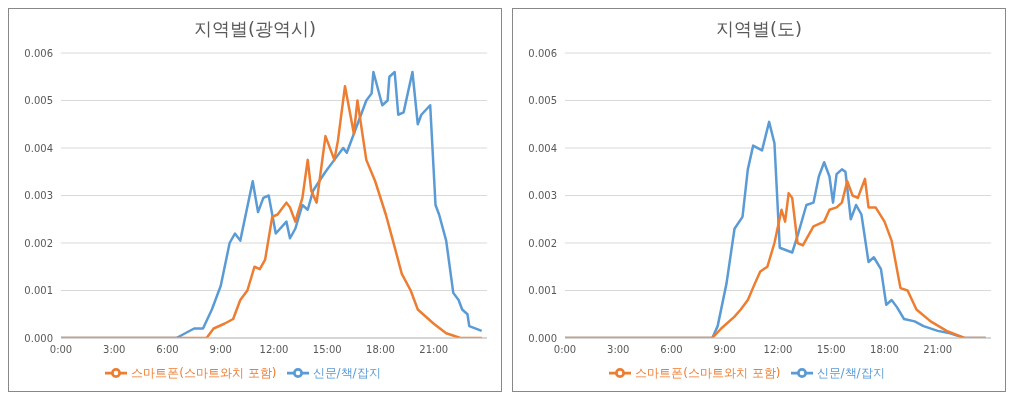 The image size is (1011, 404). I want to click on chart-title: 지역별(광역시), so click(254, 29).